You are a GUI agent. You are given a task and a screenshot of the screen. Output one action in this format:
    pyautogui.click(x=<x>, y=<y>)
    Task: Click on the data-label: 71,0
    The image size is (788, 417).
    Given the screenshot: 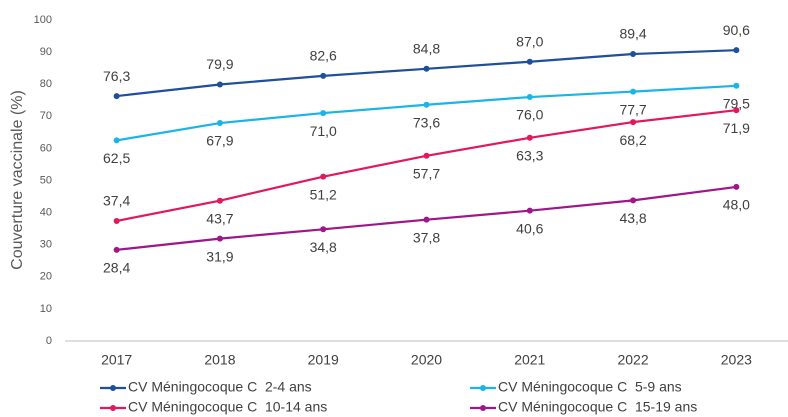 What is the action you would take?
    pyautogui.click(x=323, y=131)
    